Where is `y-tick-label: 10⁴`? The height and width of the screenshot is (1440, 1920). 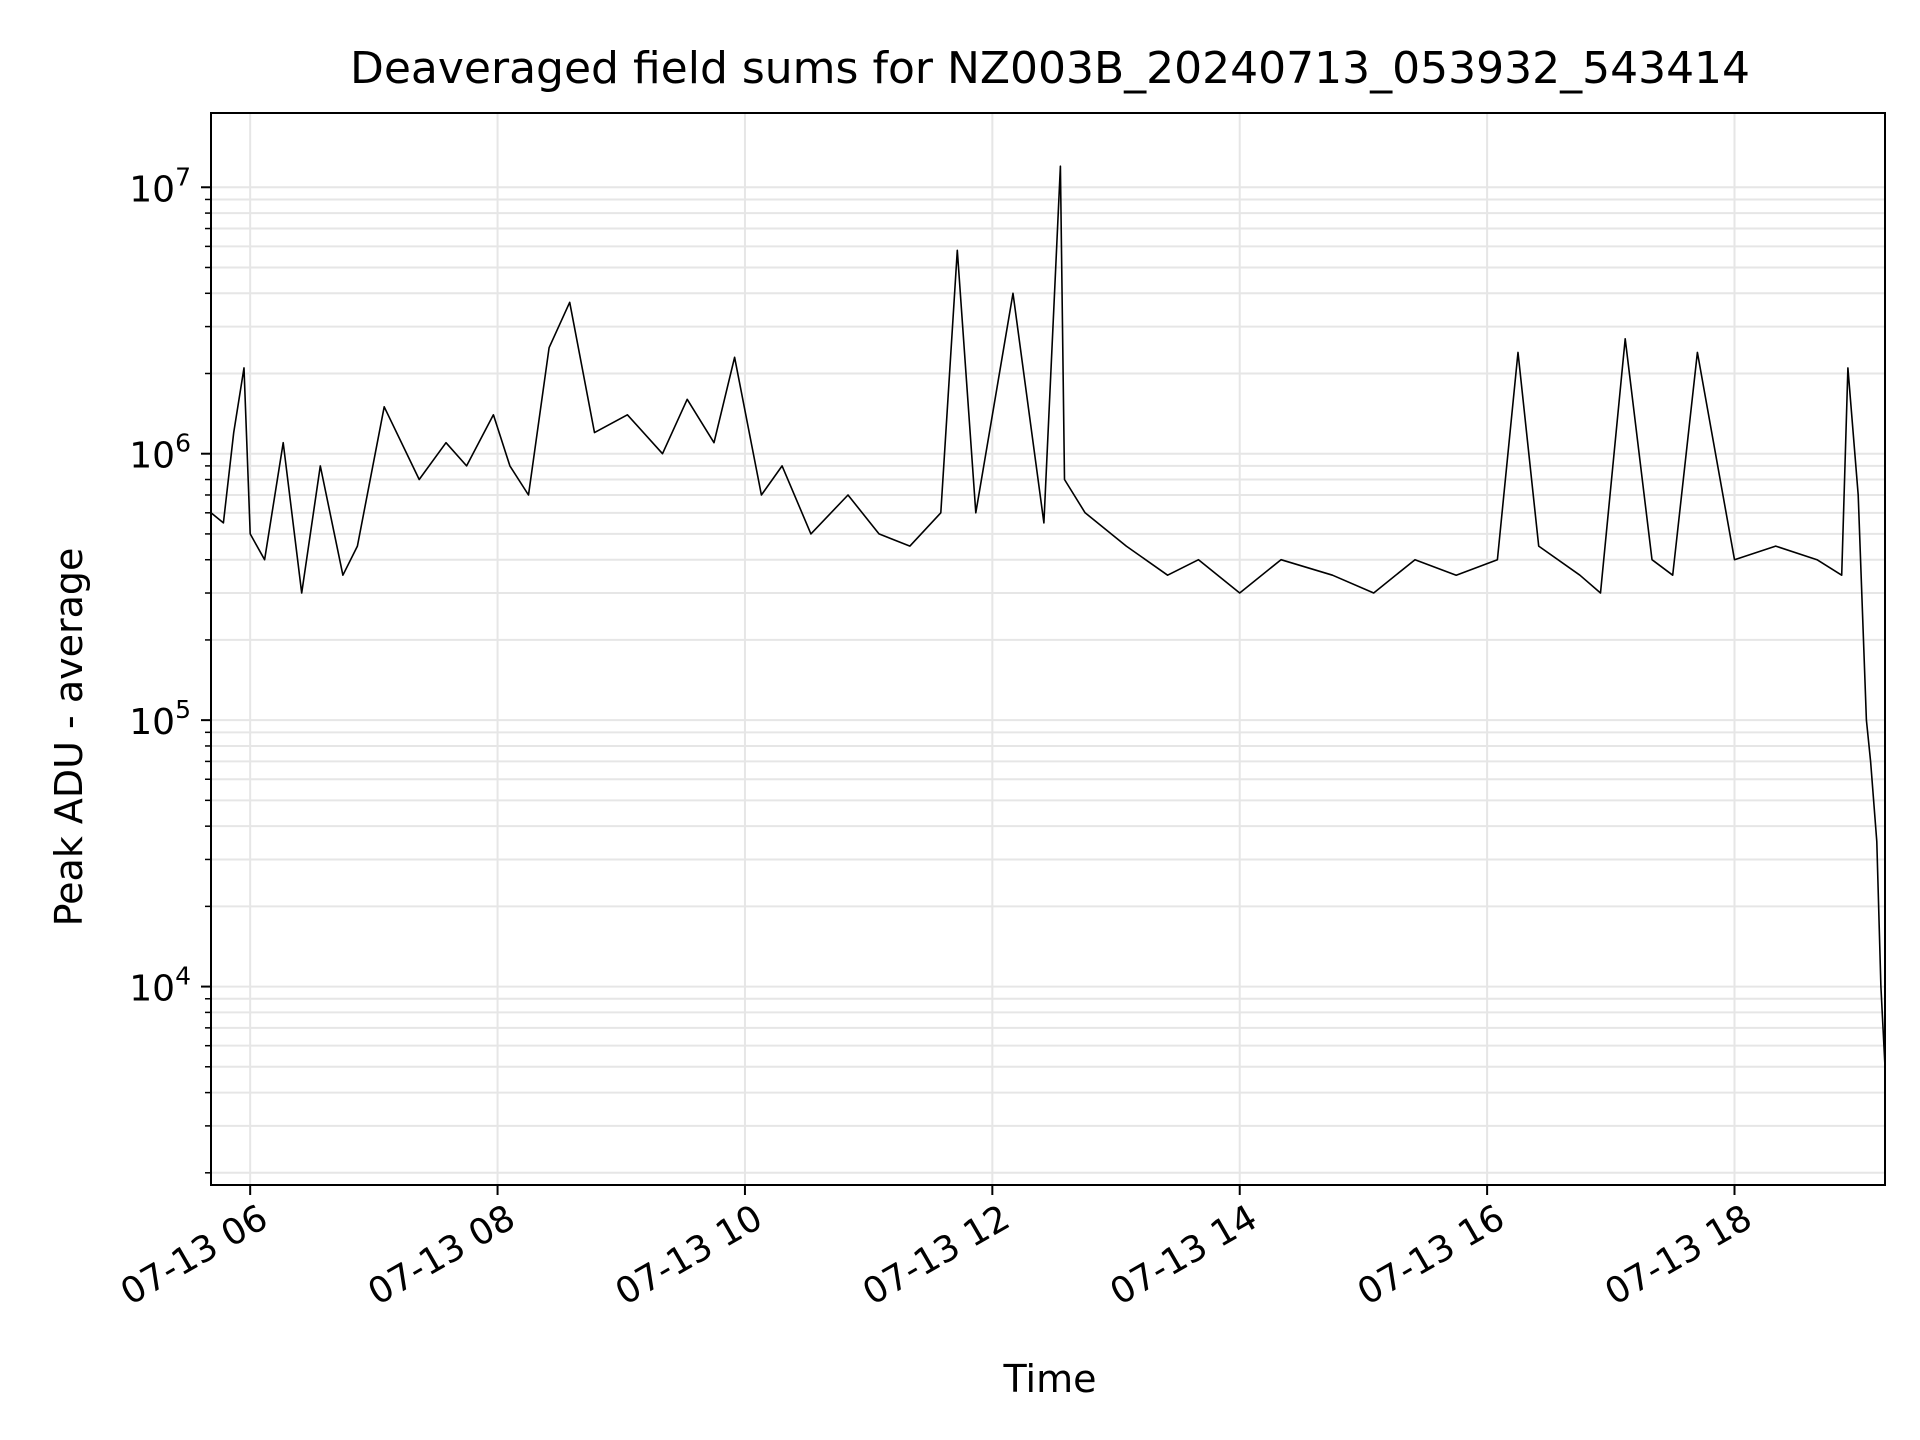 y-tick-label: 10⁴ is located at coordinates (160, 986).